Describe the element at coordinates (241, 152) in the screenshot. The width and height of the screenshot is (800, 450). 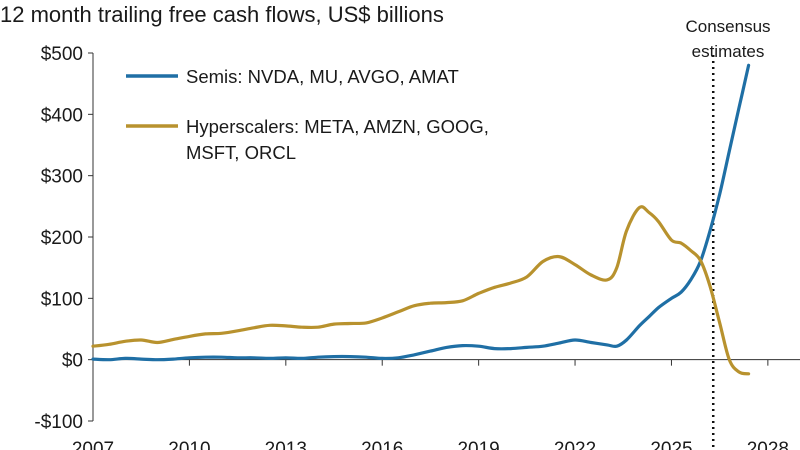
I see `legend-label-hyperscalers-line2: MSFT, ORCL` at that location.